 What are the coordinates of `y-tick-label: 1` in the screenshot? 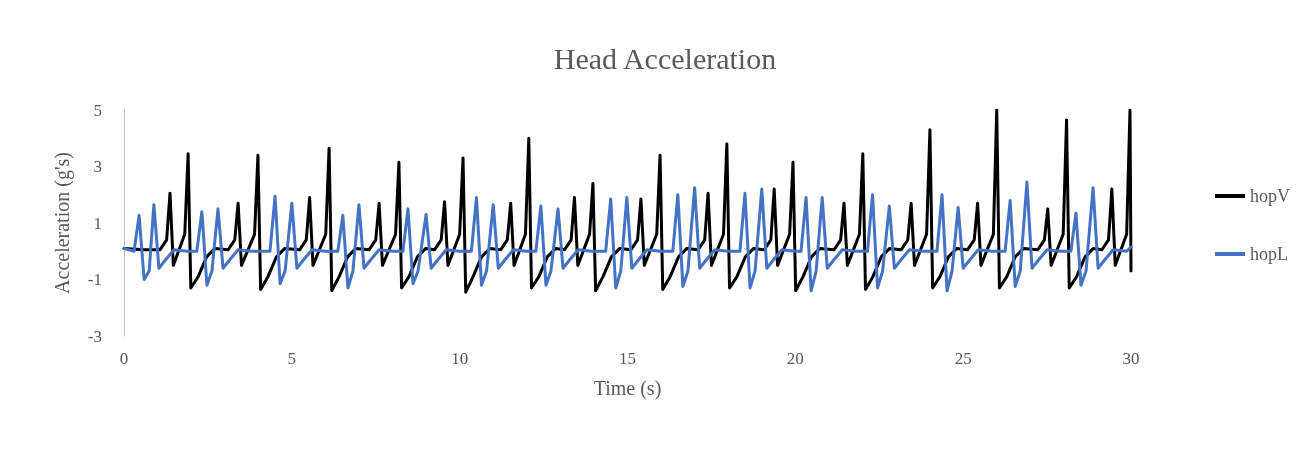 It's located at (97, 223).